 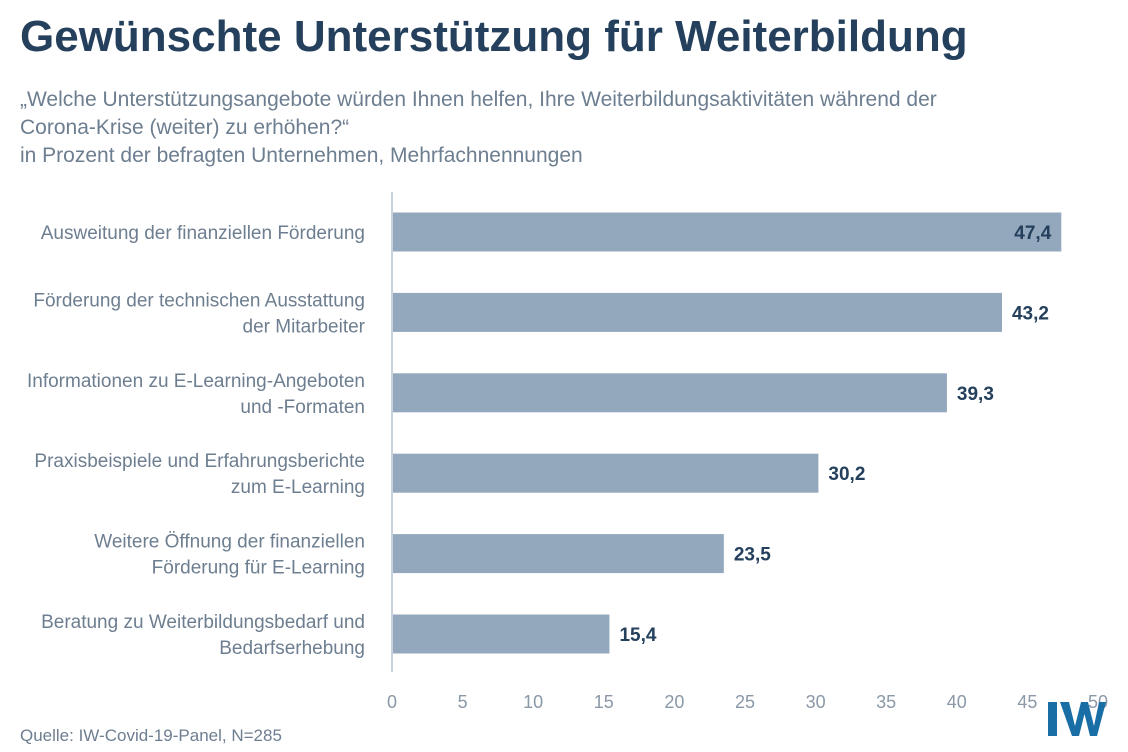 What do you see at coordinates (203, 622) in the screenshot?
I see `category-label-6-line-1: Beratung zu Weiterbildungsbedarf und` at bounding box center [203, 622].